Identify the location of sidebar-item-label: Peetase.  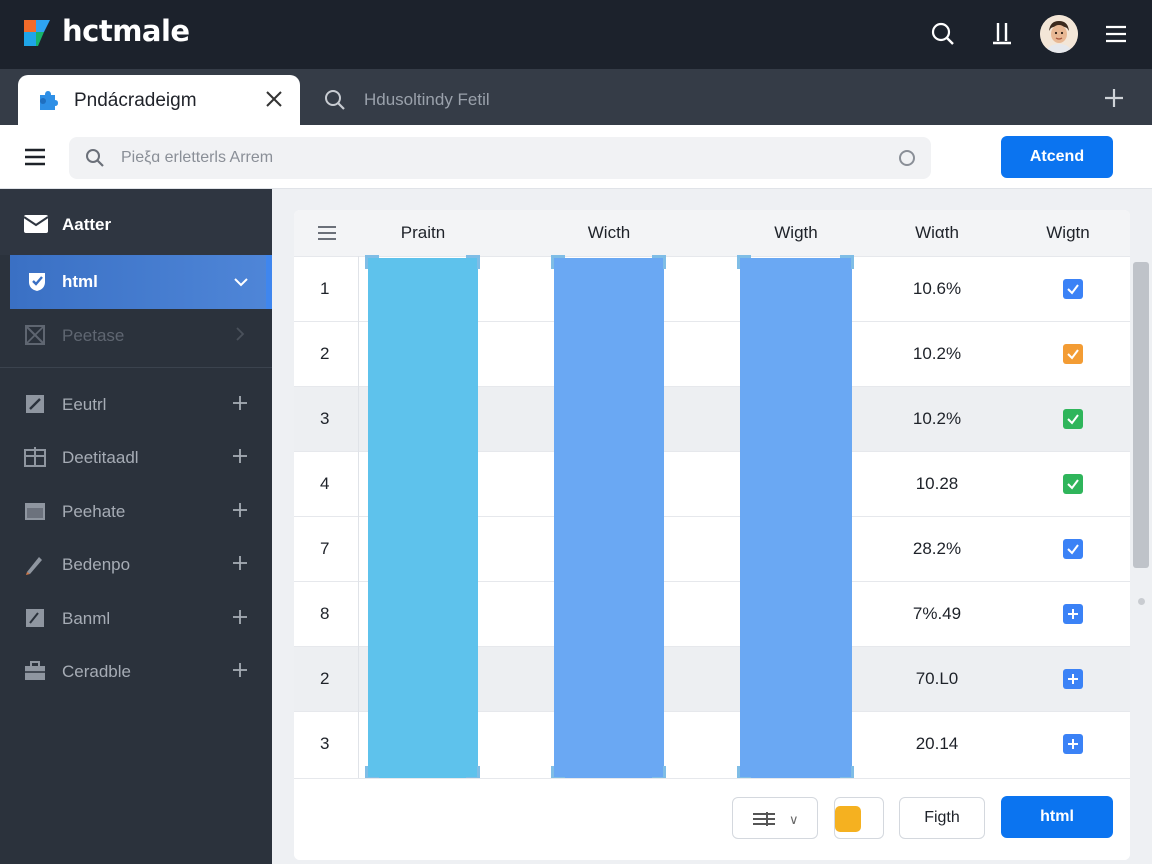
(93, 335).